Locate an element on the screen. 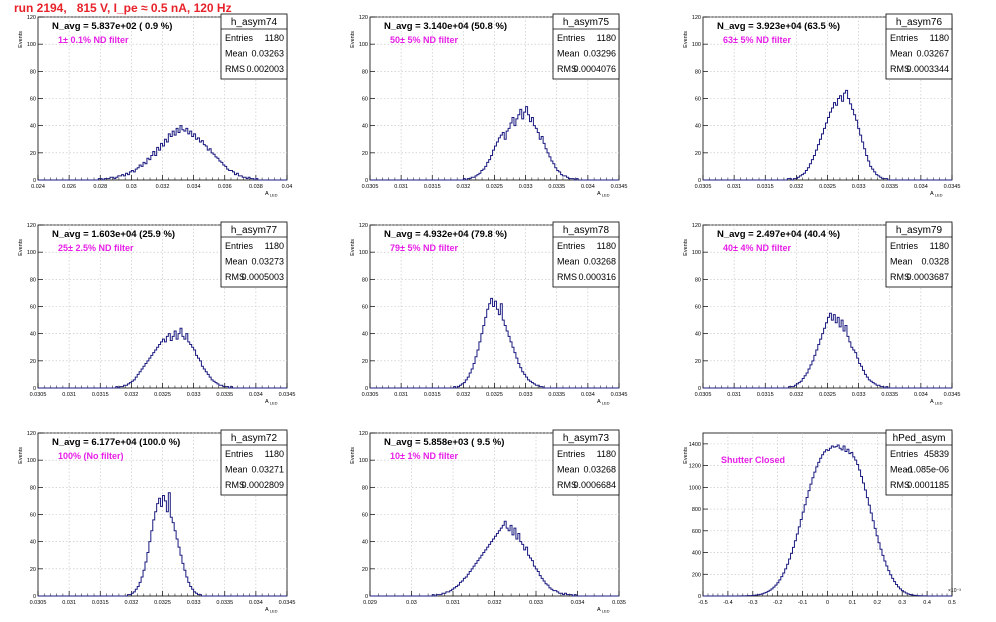 The width and height of the screenshot is (996, 622). filter-label: 40± 4% ND filter is located at coordinates (757, 248).